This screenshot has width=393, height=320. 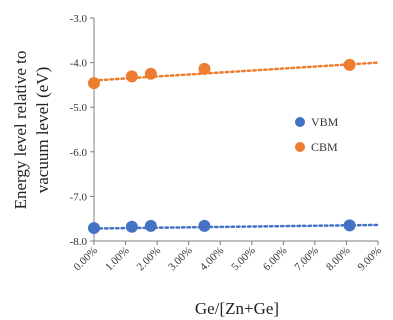 What do you see at coordinates (275, 259) in the screenshot?
I see `x-tick-label: 6.00%` at bounding box center [275, 259].